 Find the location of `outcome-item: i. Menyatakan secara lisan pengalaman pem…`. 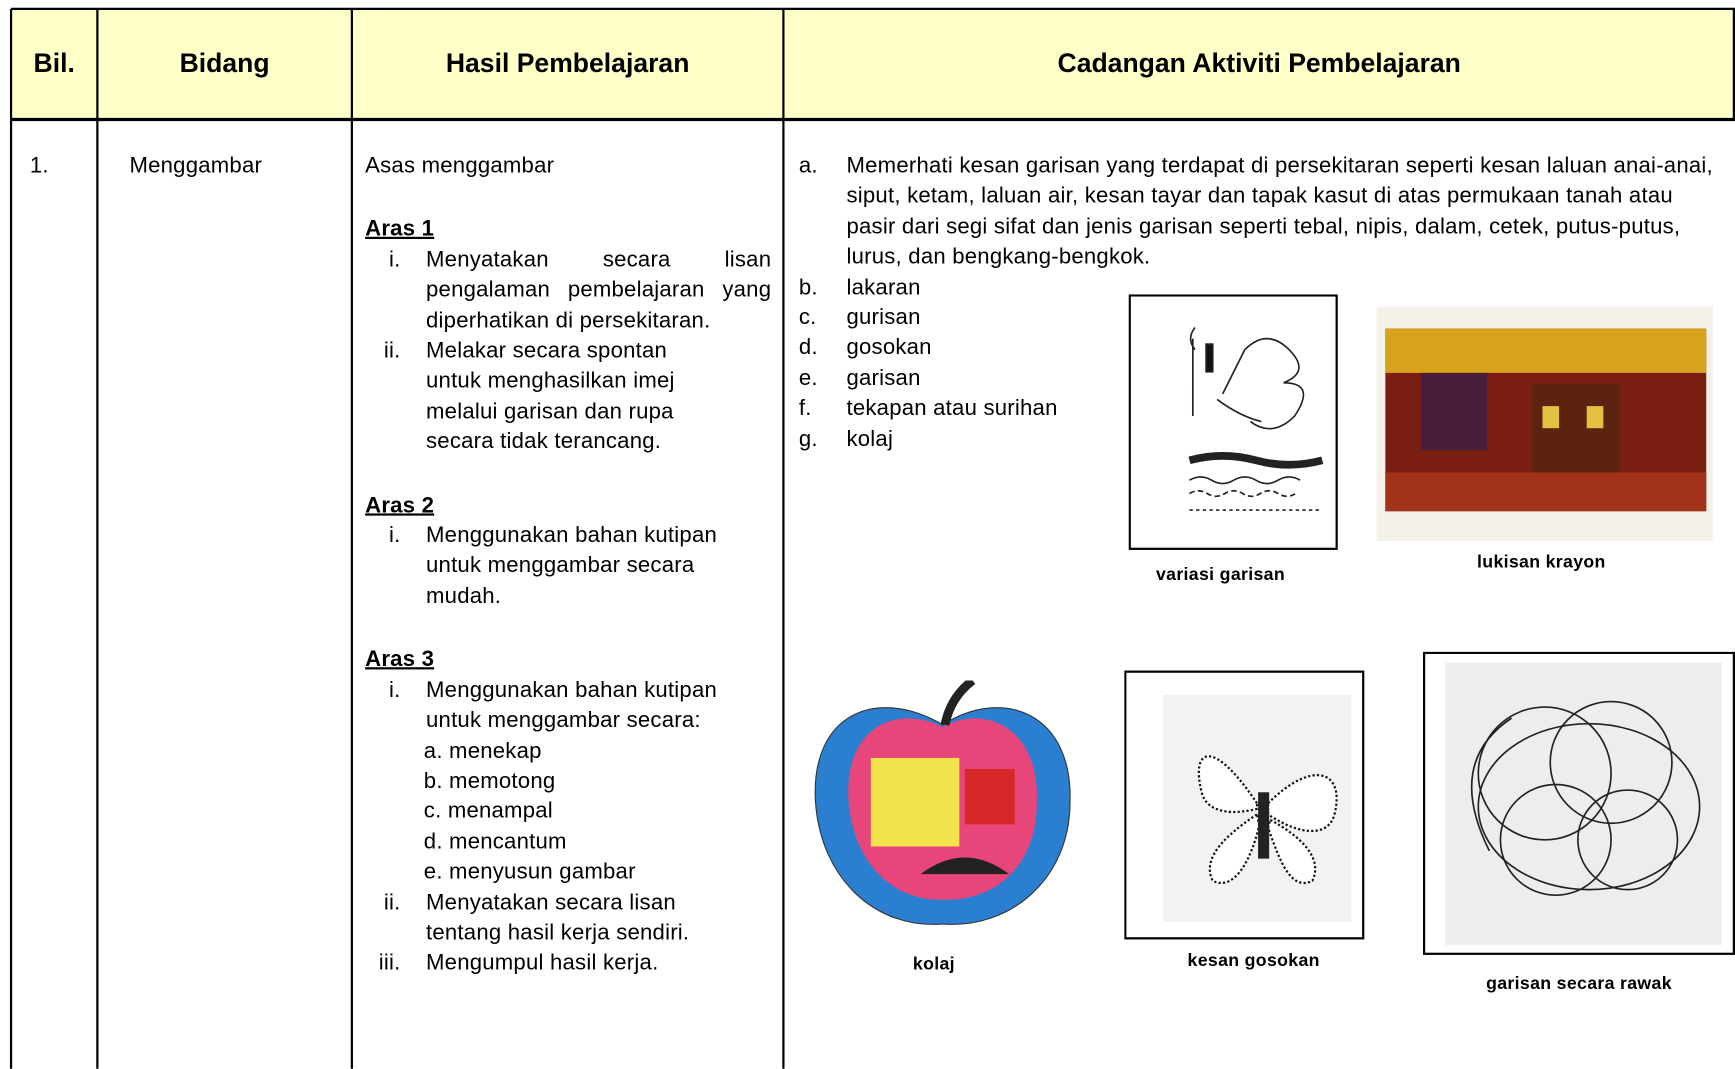

outcome-item: i. Menyatakan secara lisan pengalaman pem… is located at coordinates (569, 290).